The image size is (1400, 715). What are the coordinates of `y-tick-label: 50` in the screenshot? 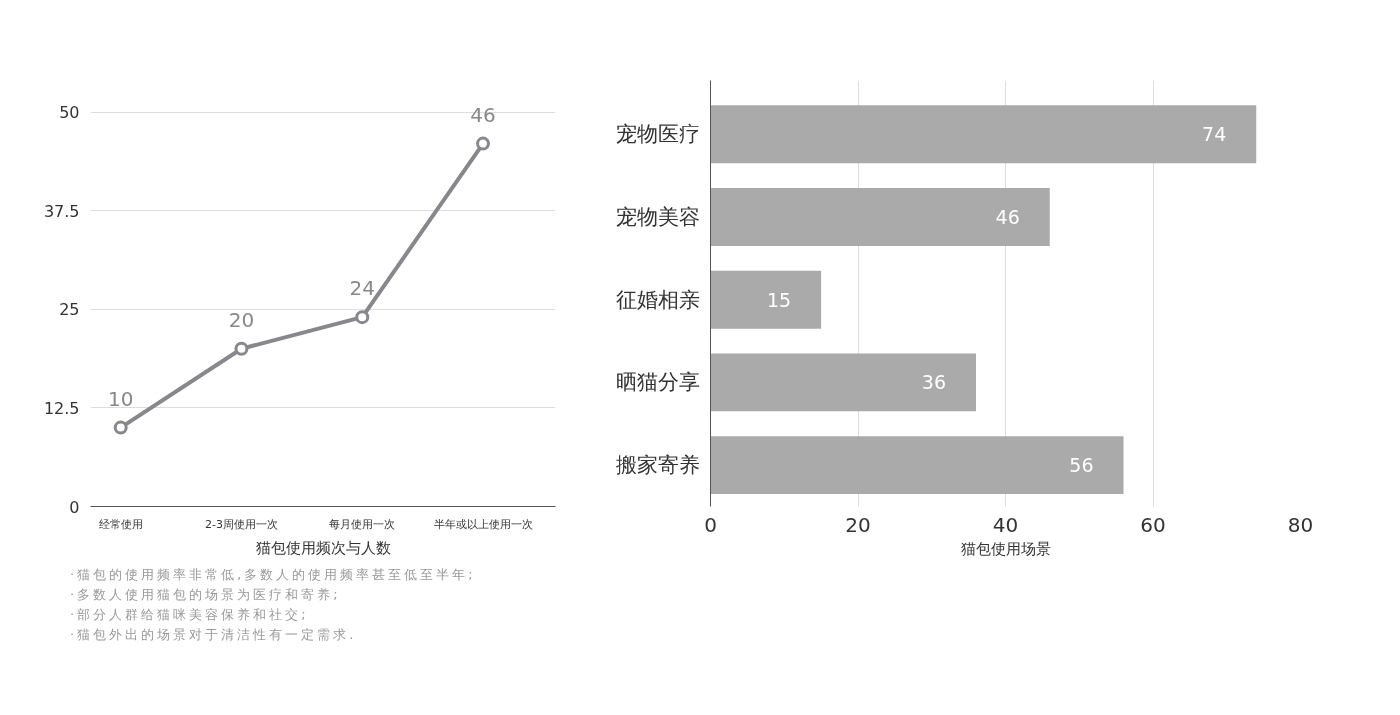 It's located at (69, 113).